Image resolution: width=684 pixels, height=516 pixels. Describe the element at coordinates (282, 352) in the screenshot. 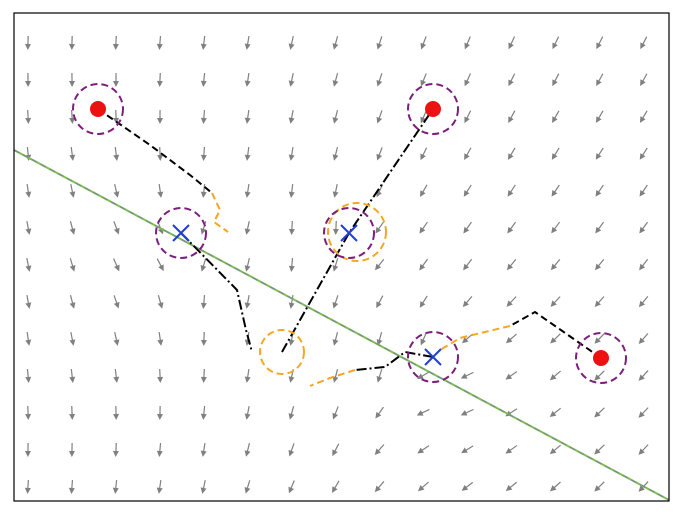

I see `orange-circle` at that location.